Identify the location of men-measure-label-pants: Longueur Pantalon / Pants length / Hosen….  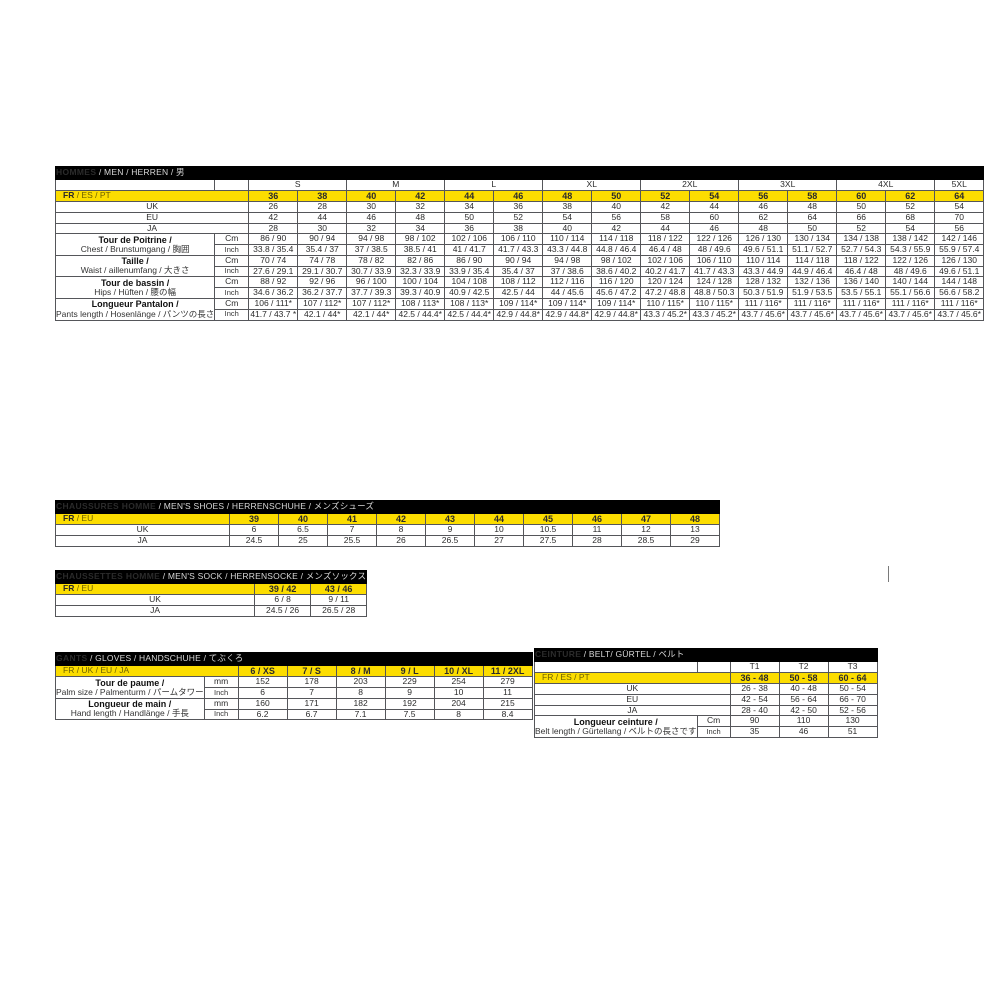
(135, 309).